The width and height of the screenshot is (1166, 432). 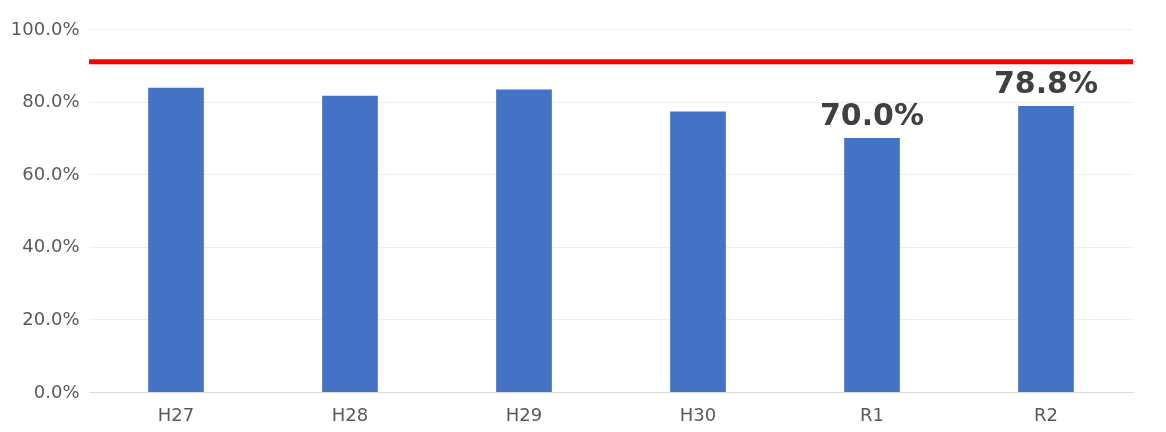 What do you see at coordinates (51, 246) in the screenshot?
I see `y-tick-label: 40.0%` at bounding box center [51, 246].